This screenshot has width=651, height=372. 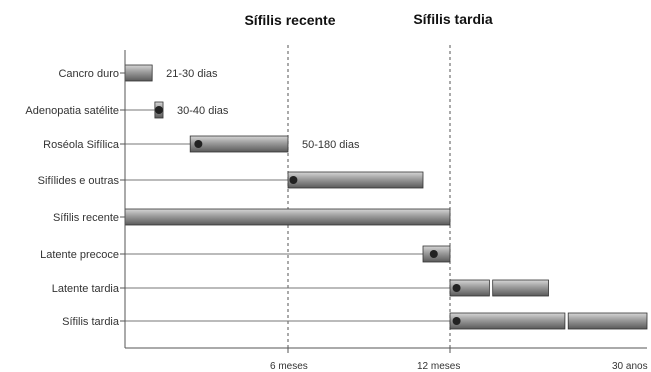 I want to click on row-label: Roséola Sifílica, so click(x=81, y=145).